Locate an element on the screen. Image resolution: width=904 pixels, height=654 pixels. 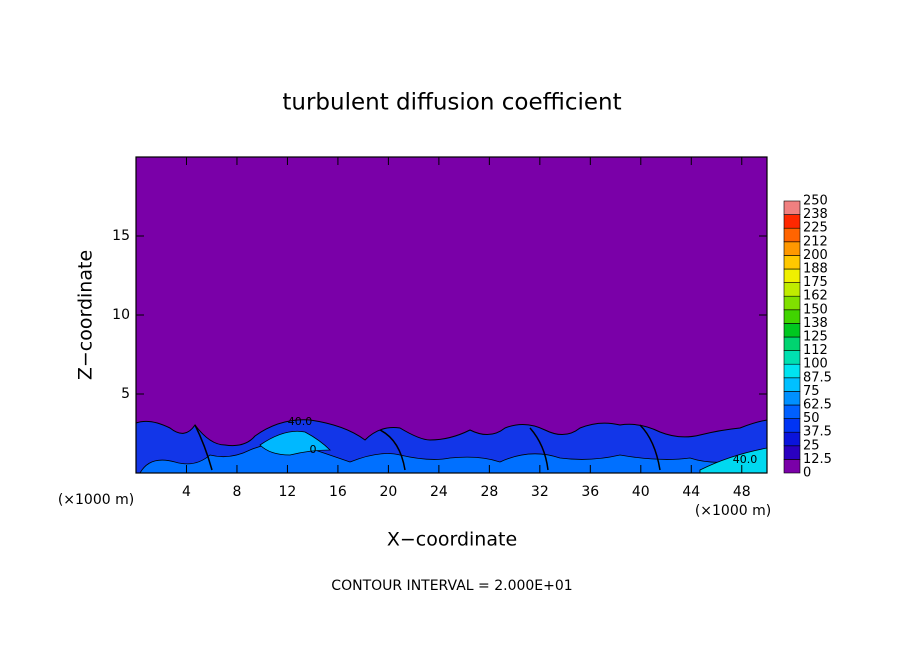
colorbar-label: 75 is located at coordinates (811, 391).